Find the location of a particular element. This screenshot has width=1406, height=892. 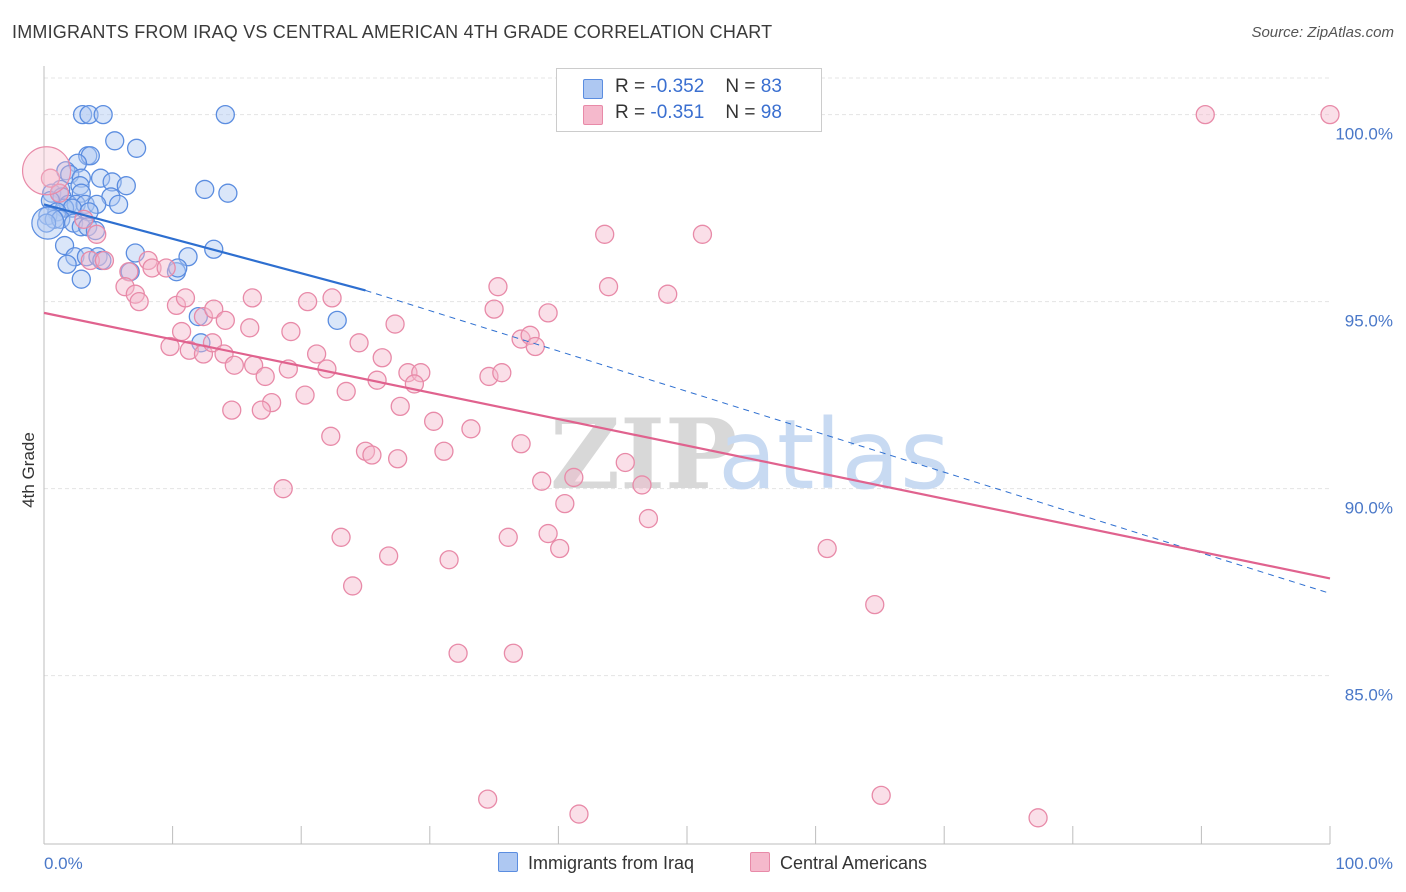

watermark-atlas: atlas is located at coordinates (834, 455).